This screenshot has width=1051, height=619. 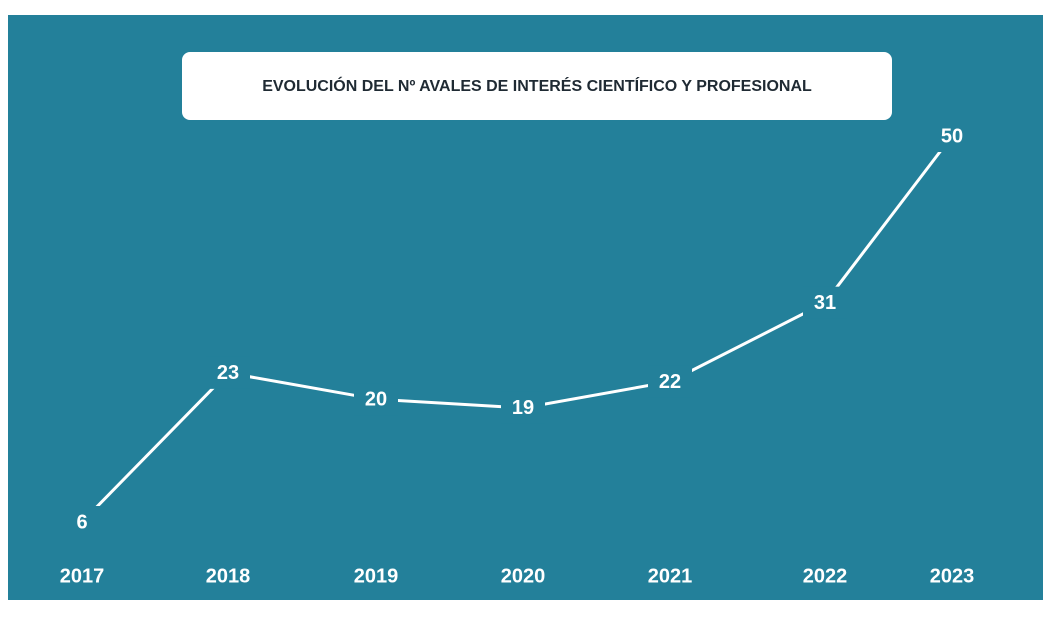 What do you see at coordinates (670, 576) in the screenshot?
I see `x-tick-label: 2021` at bounding box center [670, 576].